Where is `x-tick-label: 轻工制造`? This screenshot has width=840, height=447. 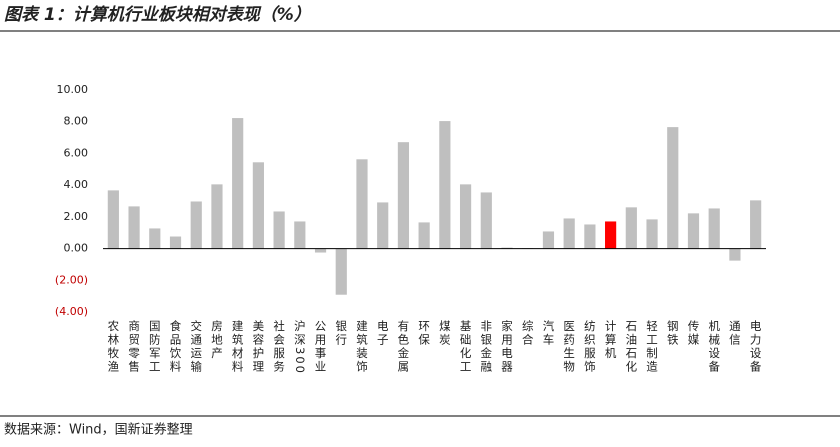 x-tick-label: 轻工制造 is located at coordinates (652, 346).